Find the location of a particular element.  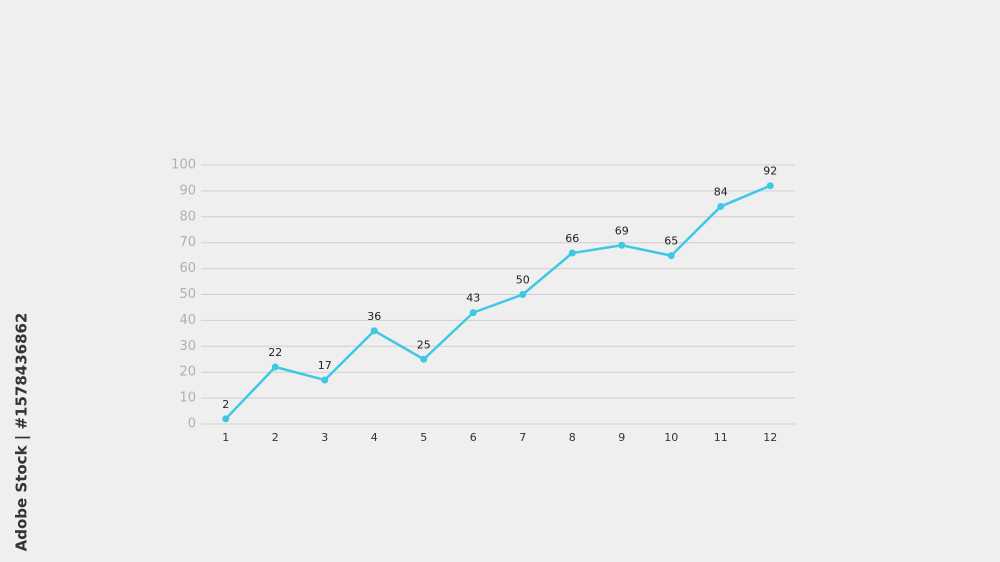

x-tick-label: 11 is located at coordinates (721, 437).